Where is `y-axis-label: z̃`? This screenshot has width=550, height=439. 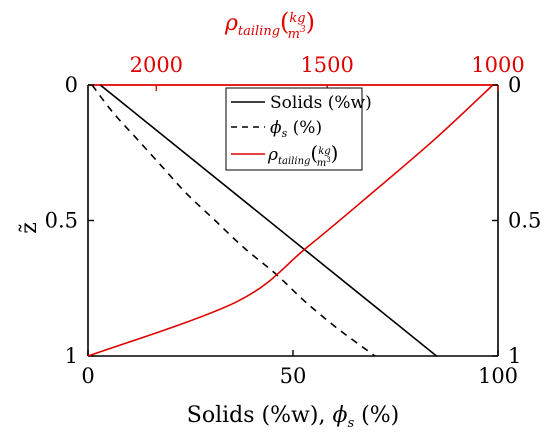
y-axis-label: z̃ is located at coordinates (29, 228).